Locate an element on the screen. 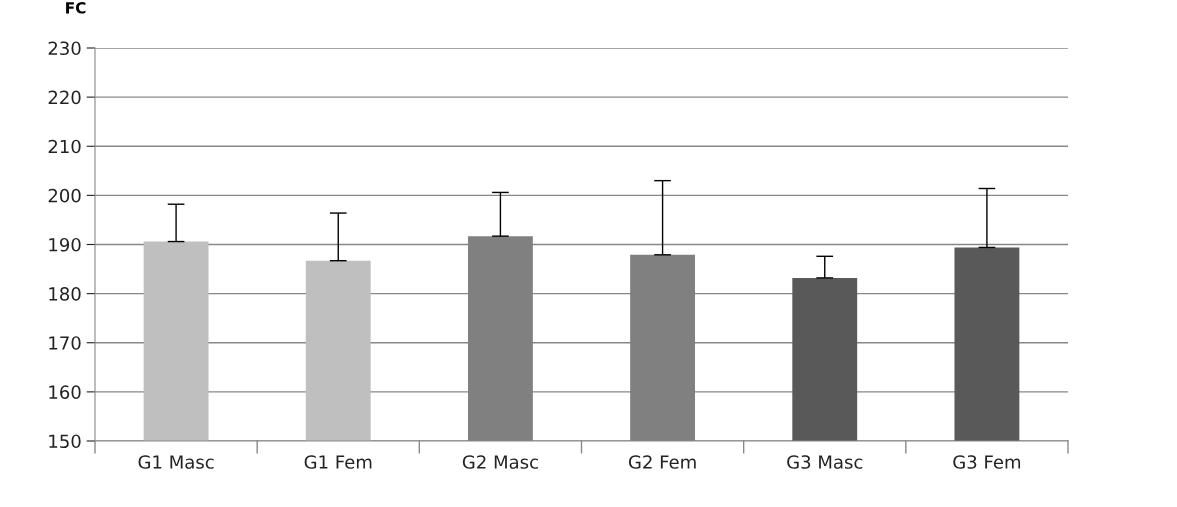  x-tick-label: G1 Masc is located at coordinates (176, 462).